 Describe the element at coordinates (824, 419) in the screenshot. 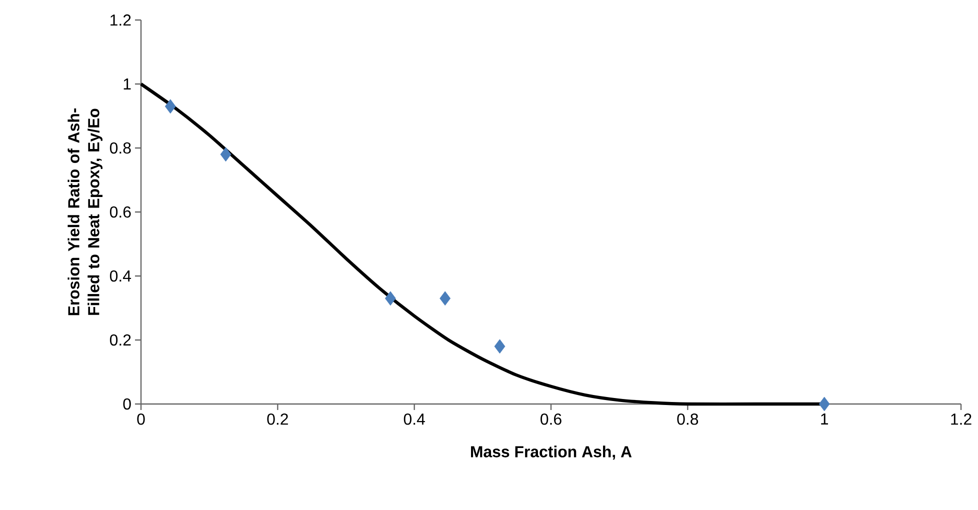

I see `x-tick-label: 1` at that location.